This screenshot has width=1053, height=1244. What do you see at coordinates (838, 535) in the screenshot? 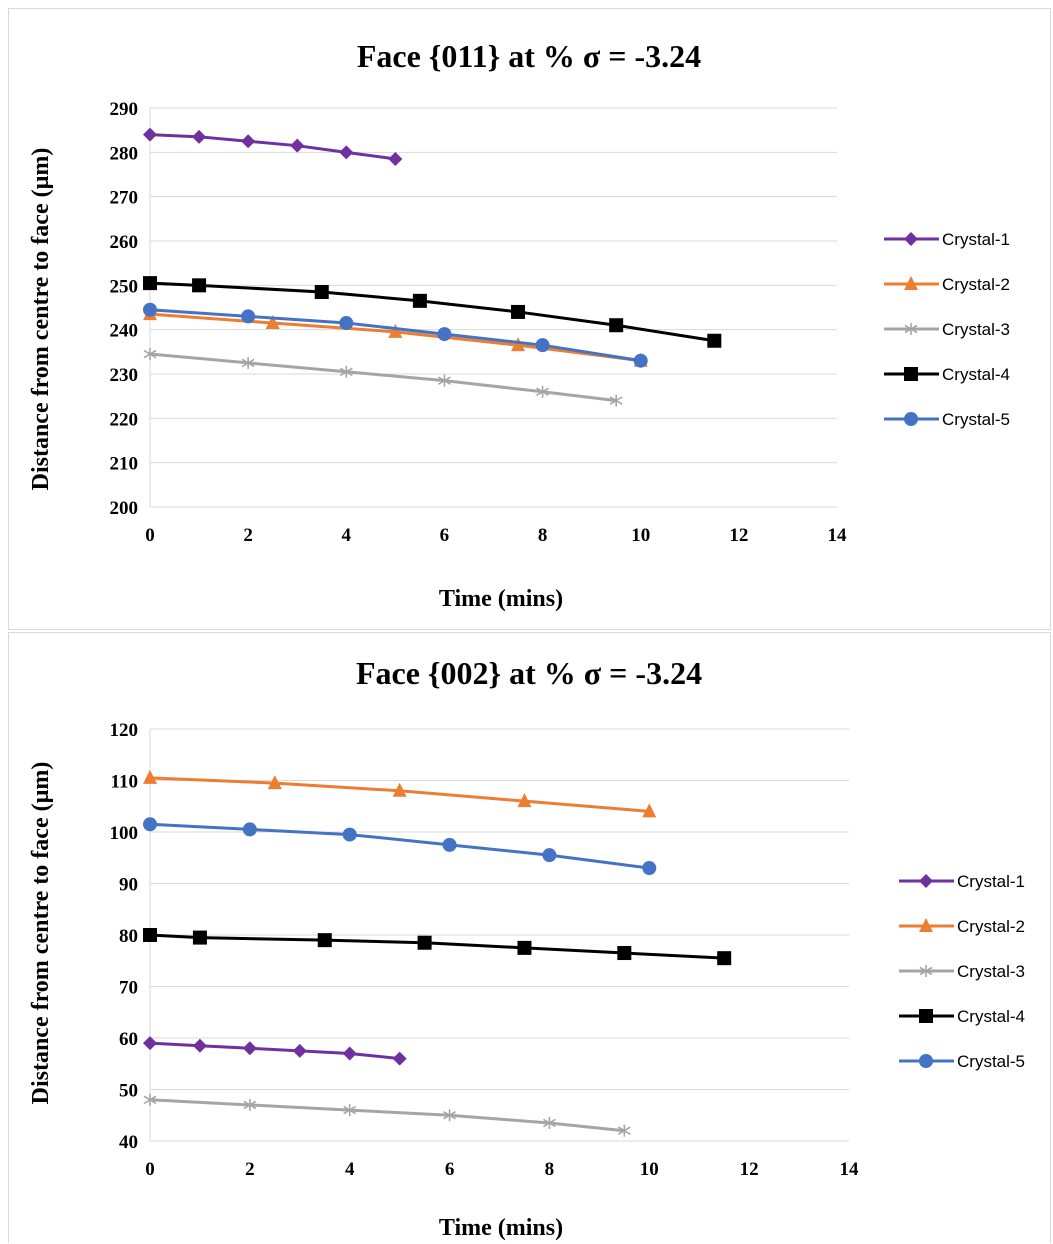
I see `x-tick-label: 14` at bounding box center [838, 535].